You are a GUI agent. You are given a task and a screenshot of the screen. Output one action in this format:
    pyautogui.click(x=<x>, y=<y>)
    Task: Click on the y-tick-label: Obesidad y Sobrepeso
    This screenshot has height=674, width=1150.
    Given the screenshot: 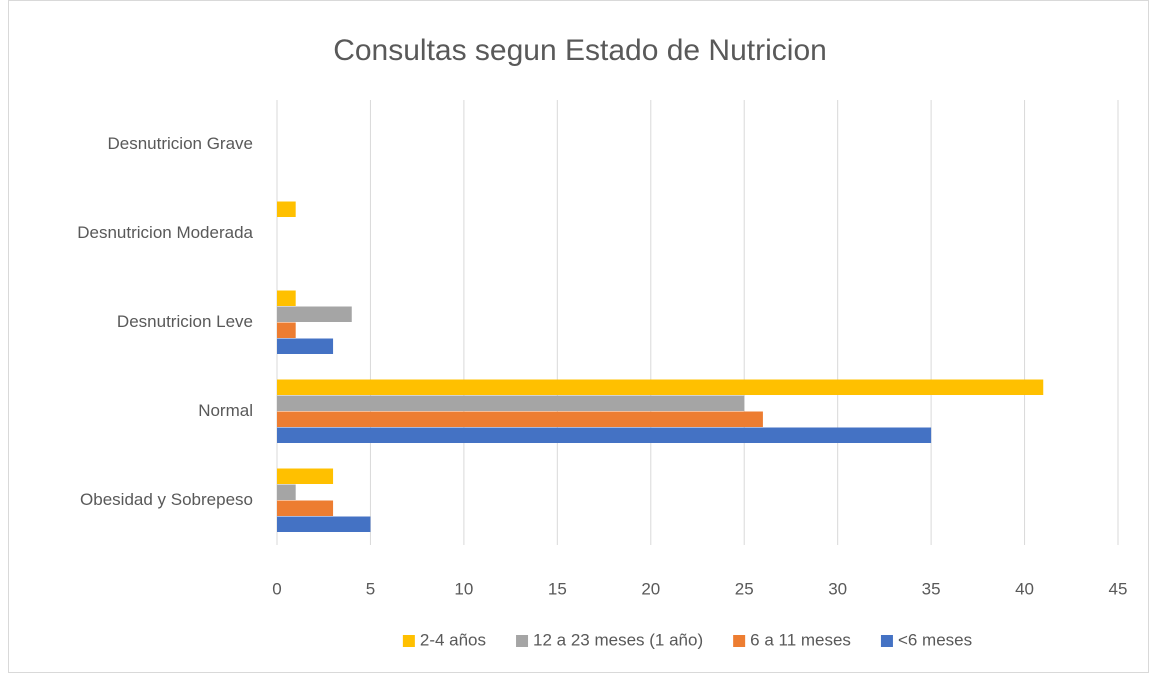 What is the action you would take?
    pyautogui.click(x=166, y=499)
    